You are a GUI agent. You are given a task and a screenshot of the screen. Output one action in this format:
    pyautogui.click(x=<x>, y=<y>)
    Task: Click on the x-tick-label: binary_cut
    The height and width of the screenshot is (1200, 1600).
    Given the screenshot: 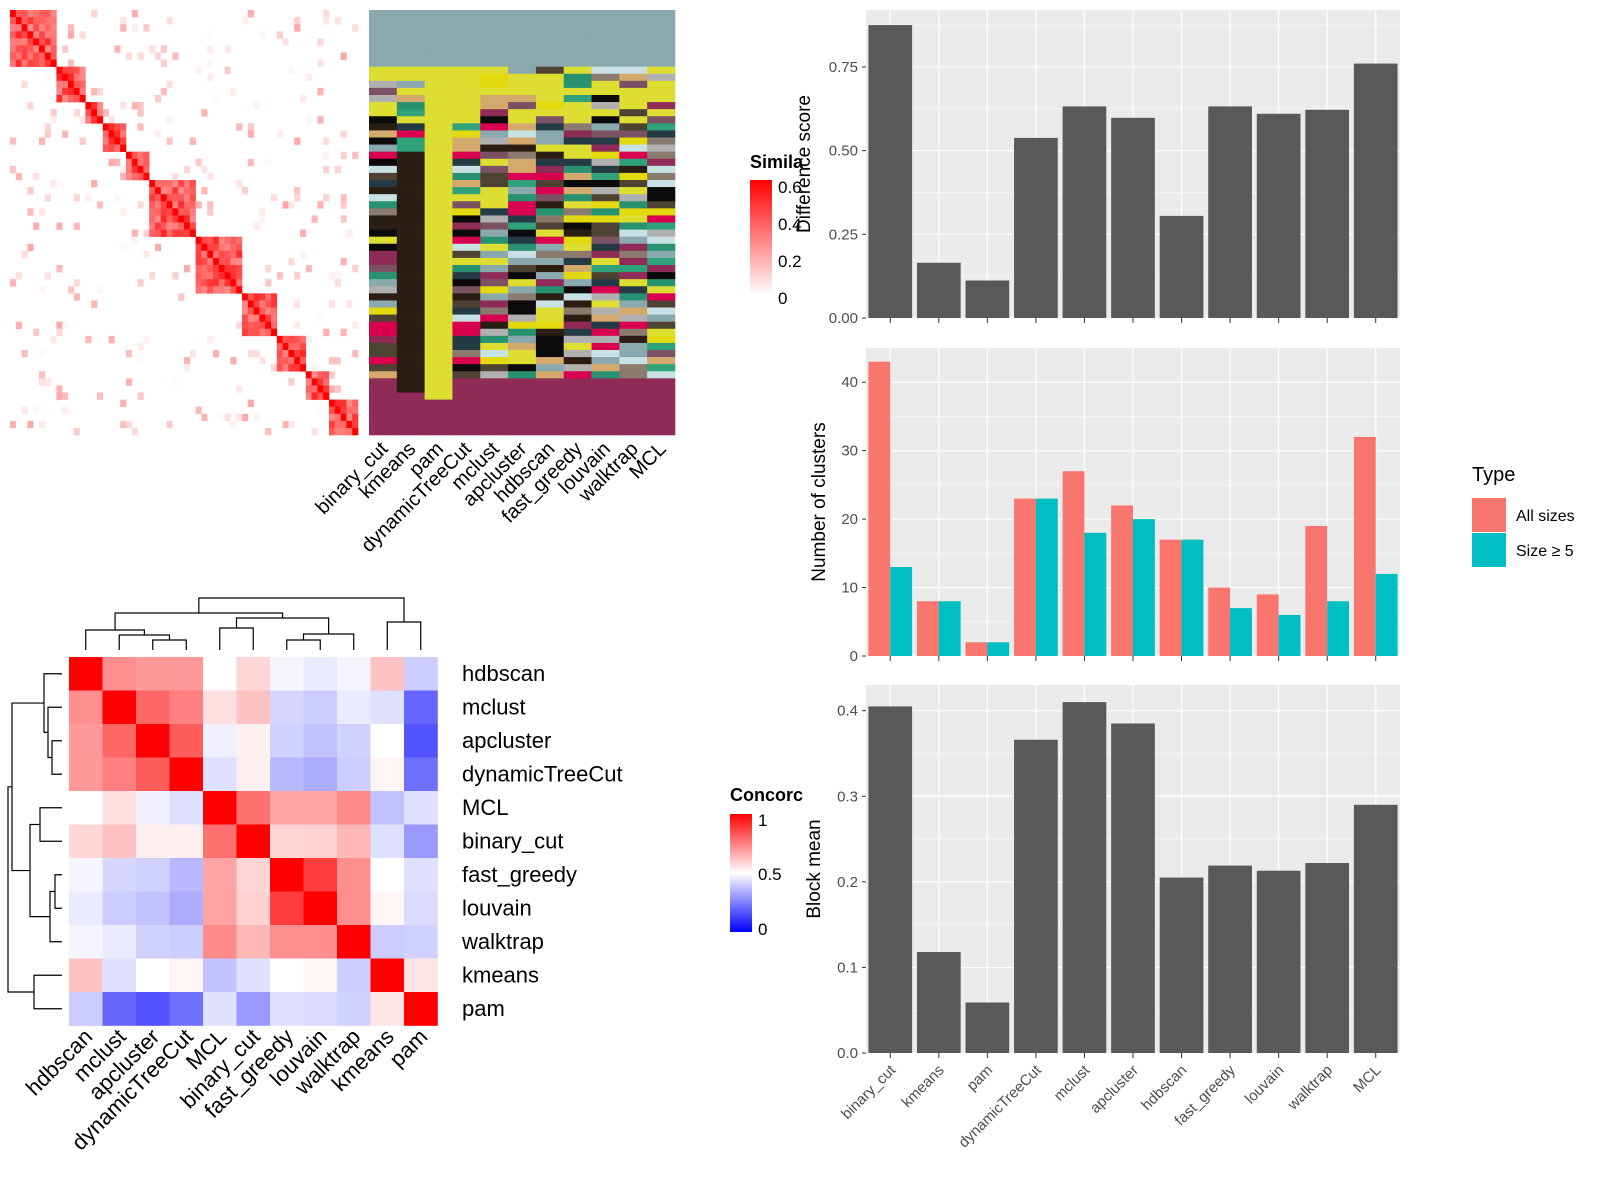 What is the action you would take?
    pyautogui.click(x=869, y=1092)
    